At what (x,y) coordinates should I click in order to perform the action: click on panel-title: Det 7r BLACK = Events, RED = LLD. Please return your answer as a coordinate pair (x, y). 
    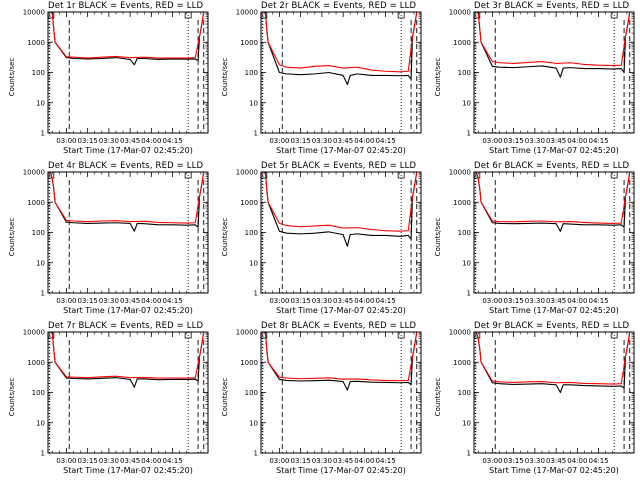
    Looking at the image, I should click on (126, 326).